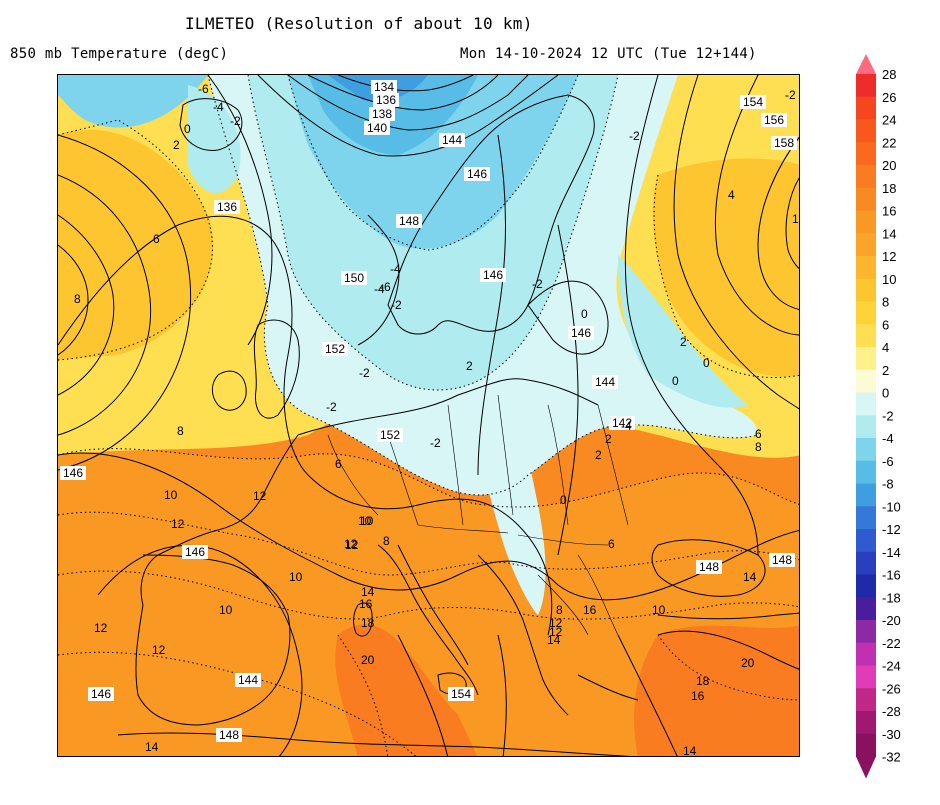 The height and width of the screenshot is (805, 940). I want to click on isohypse-label: 138, so click(382, 114).